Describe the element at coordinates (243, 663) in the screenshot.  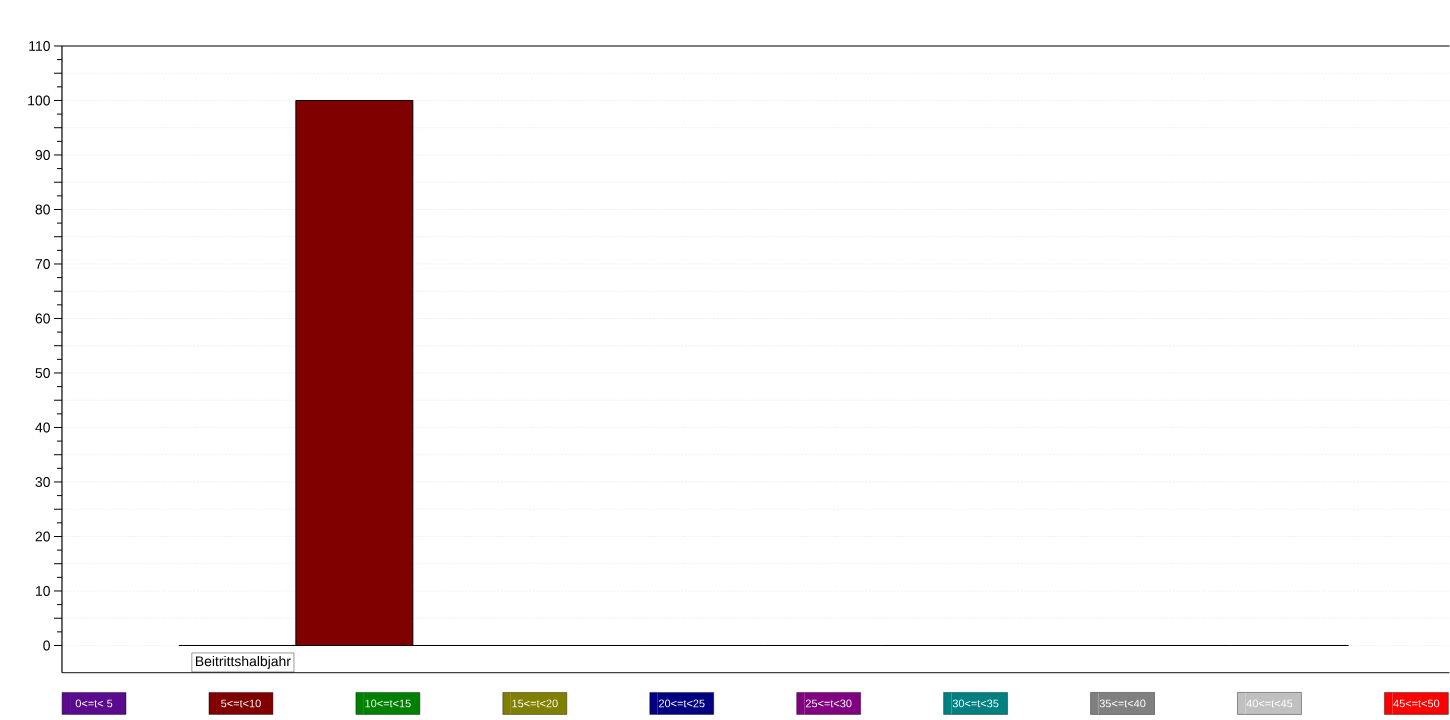
I see `x-tick-label: Beitrittshalbjahr` at that location.